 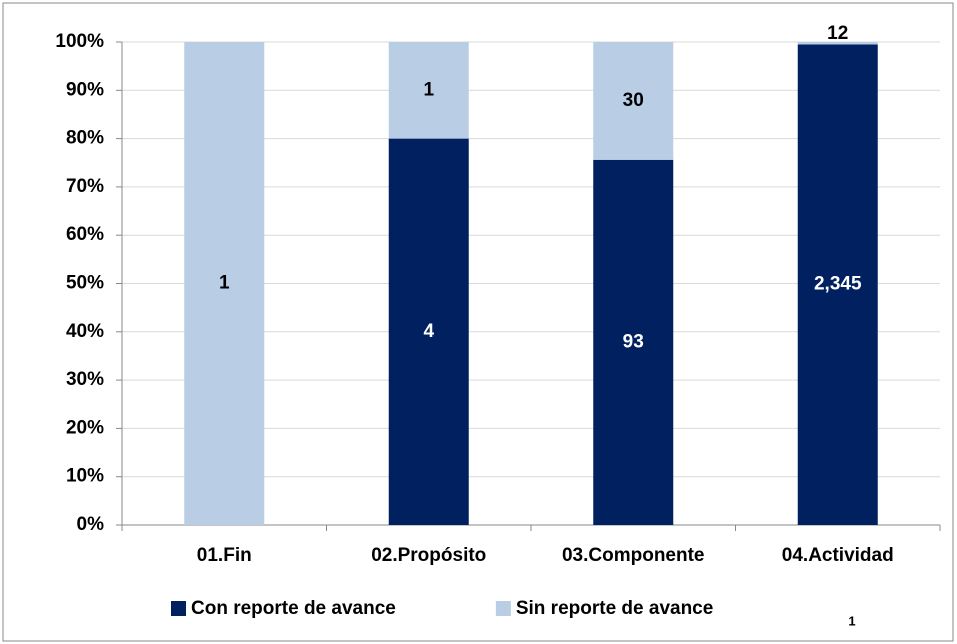 I want to click on y-tick-label: 30%, so click(x=85, y=379).